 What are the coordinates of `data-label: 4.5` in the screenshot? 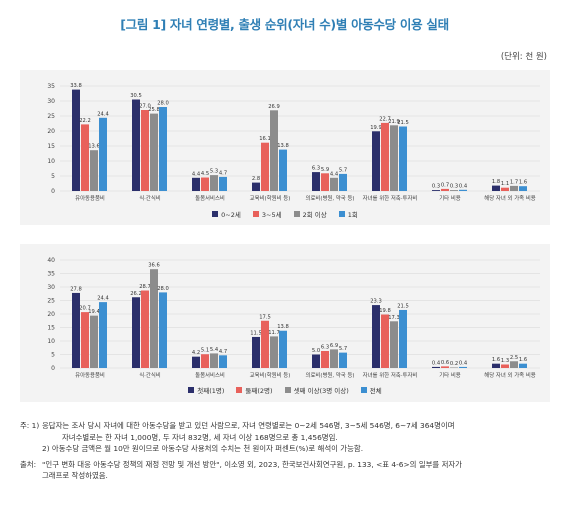 It's located at (205, 174).